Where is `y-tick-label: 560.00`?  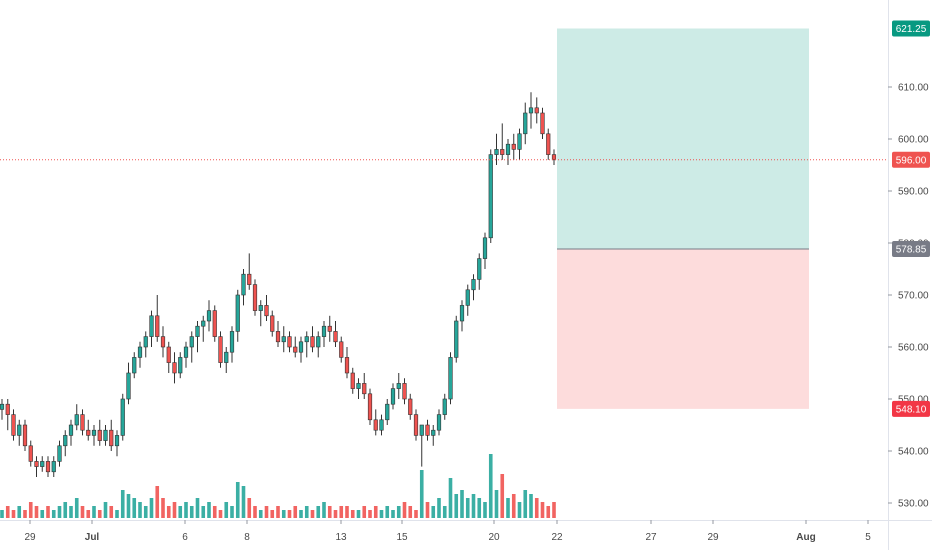 y-tick-label: 560.00 is located at coordinates (913, 348).